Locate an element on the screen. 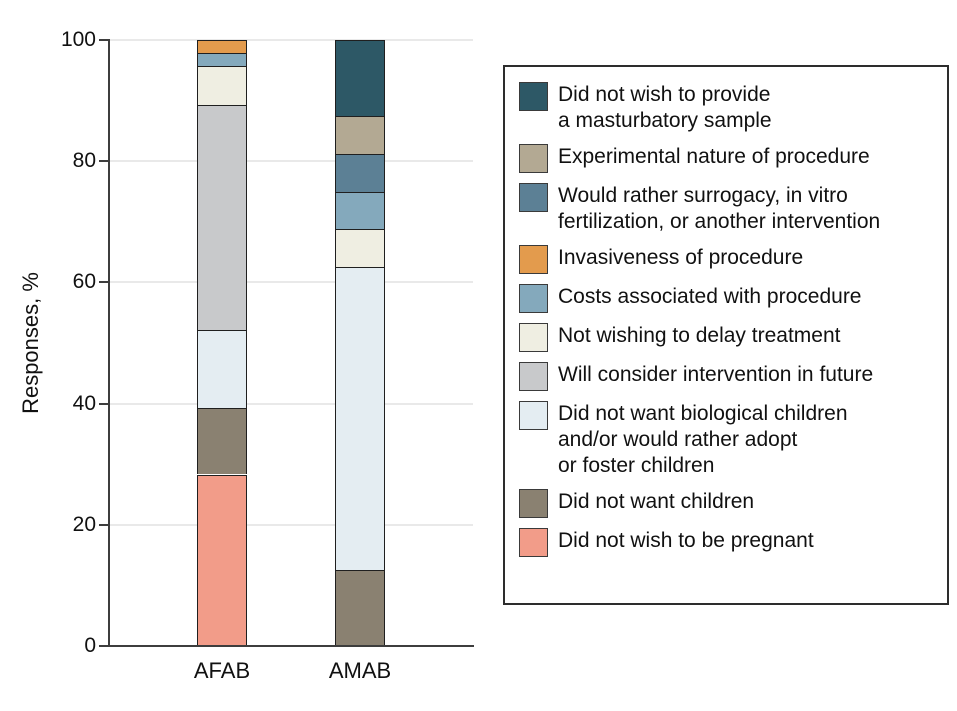  legend-item-no-children: Did not want children is located at coordinates (726, 503).